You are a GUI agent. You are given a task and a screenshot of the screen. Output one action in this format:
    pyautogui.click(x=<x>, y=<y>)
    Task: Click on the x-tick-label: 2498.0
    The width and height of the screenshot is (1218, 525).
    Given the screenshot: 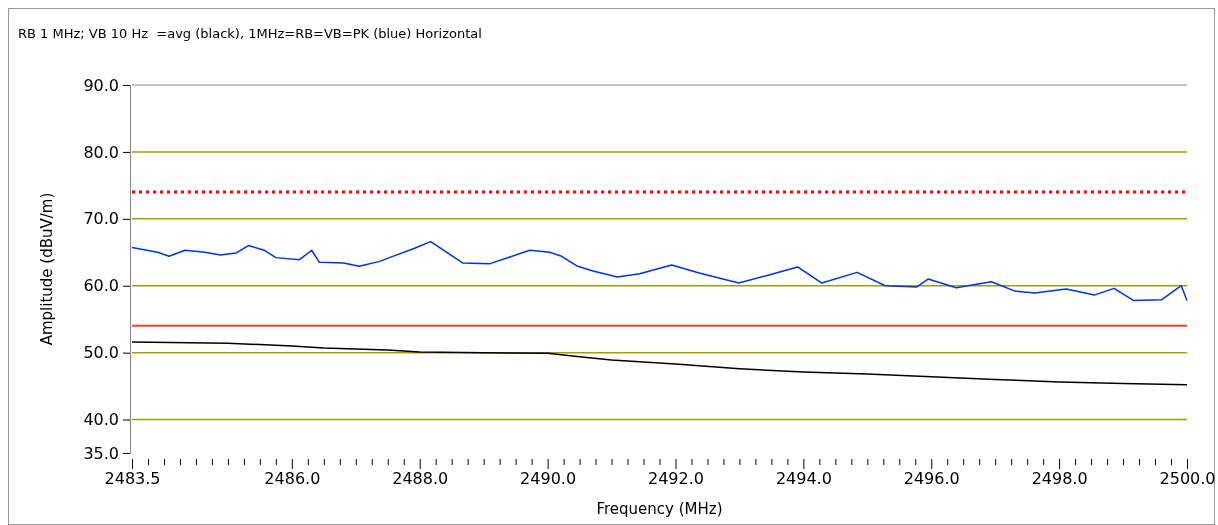 What is the action you would take?
    pyautogui.click(x=1059, y=479)
    